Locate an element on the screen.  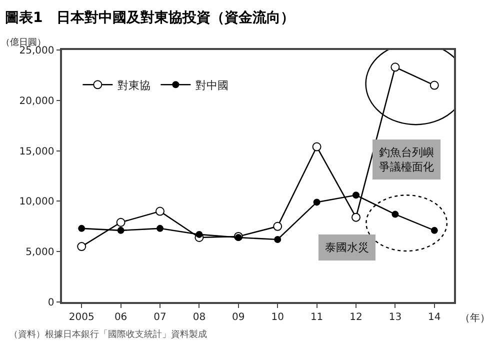
annotation: 泰國水災 is located at coordinates (347, 247).